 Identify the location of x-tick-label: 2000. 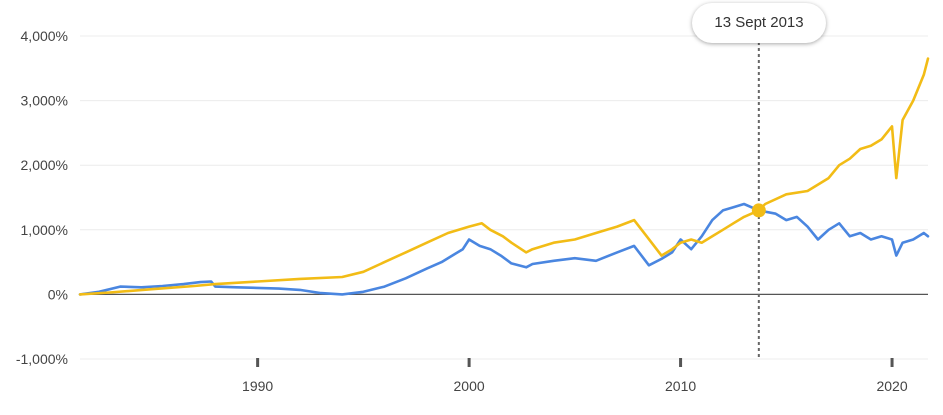
(469, 386).